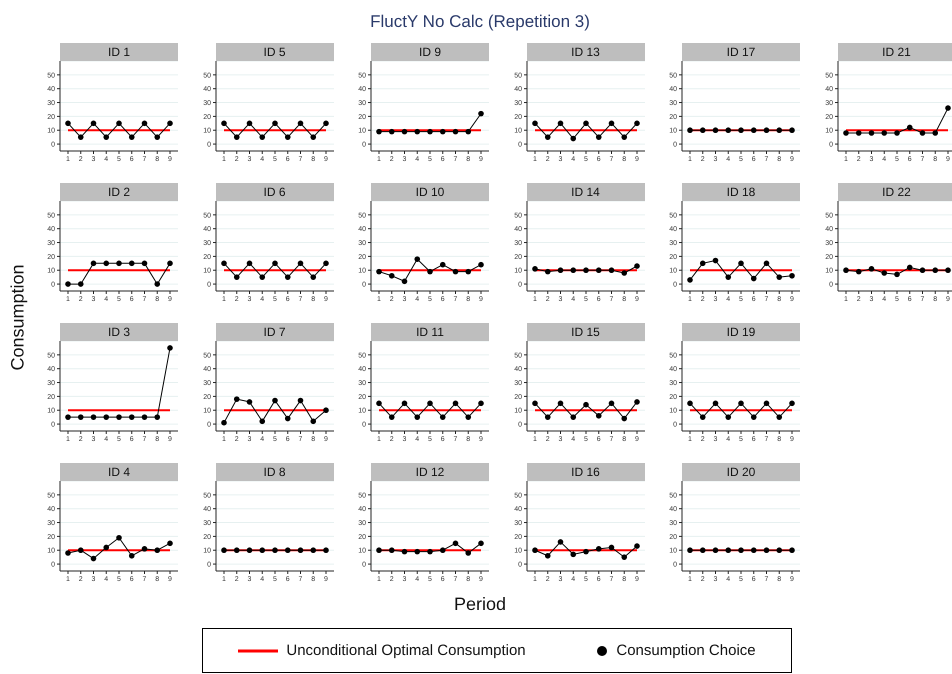 This screenshot has height=674, width=952. Describe the element at coordinates (585, 192) in the screenshot. I see `chart-title: ID 14` at that location.